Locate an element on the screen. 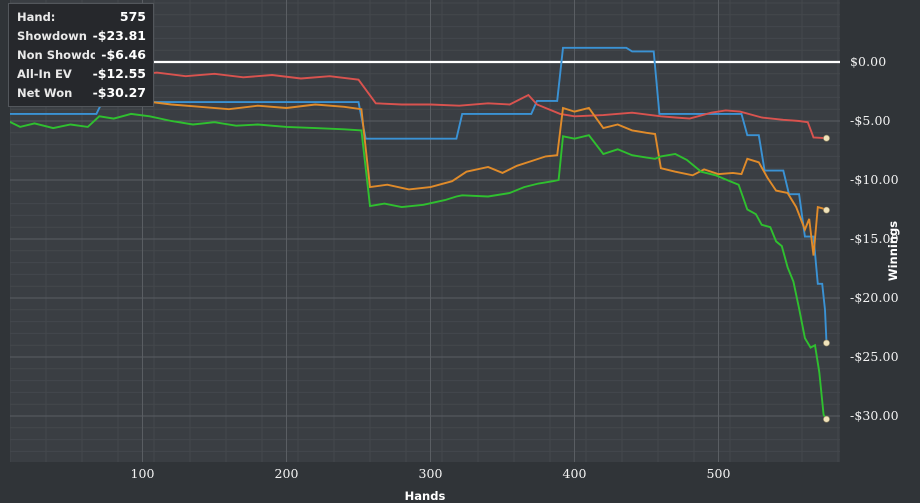 The height and width of the screenshot is (503, 920). tooltip-label-hand: Hand: is located at coordinates (36, 17).